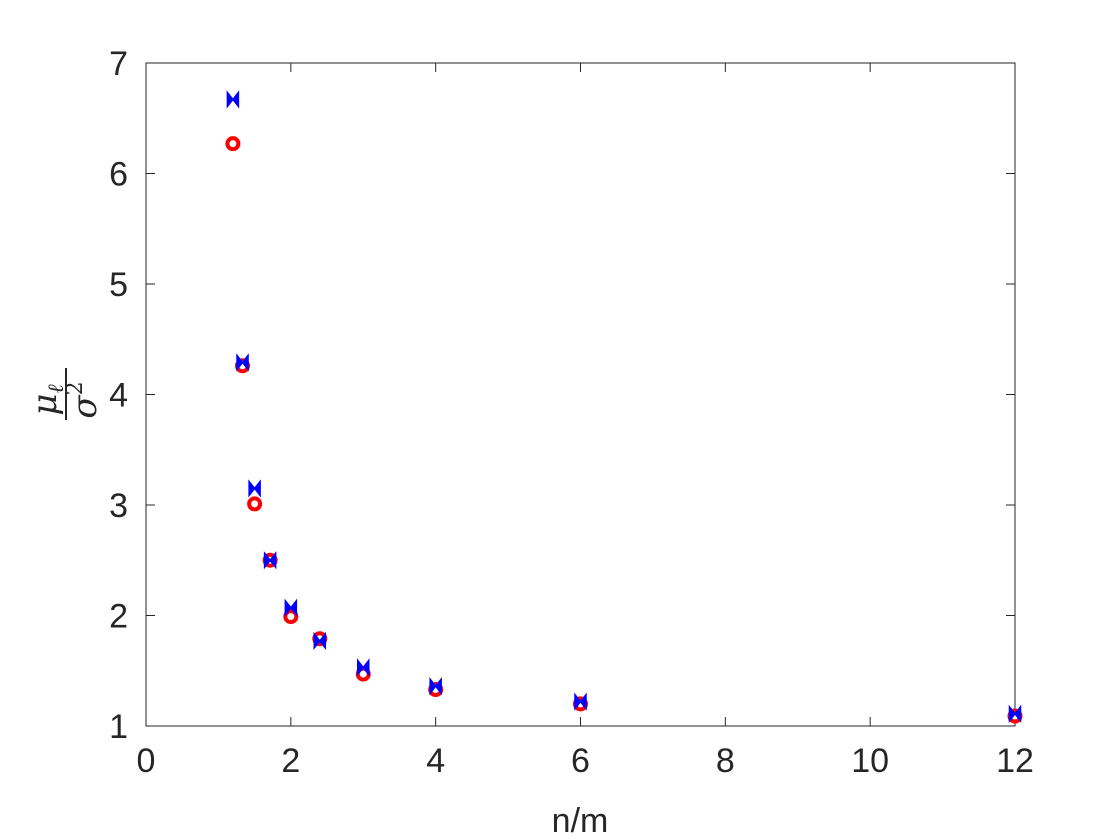 This screenshot has width=1120, height=840. I want to click on y-label-sigma: σ, so click(85, 407).